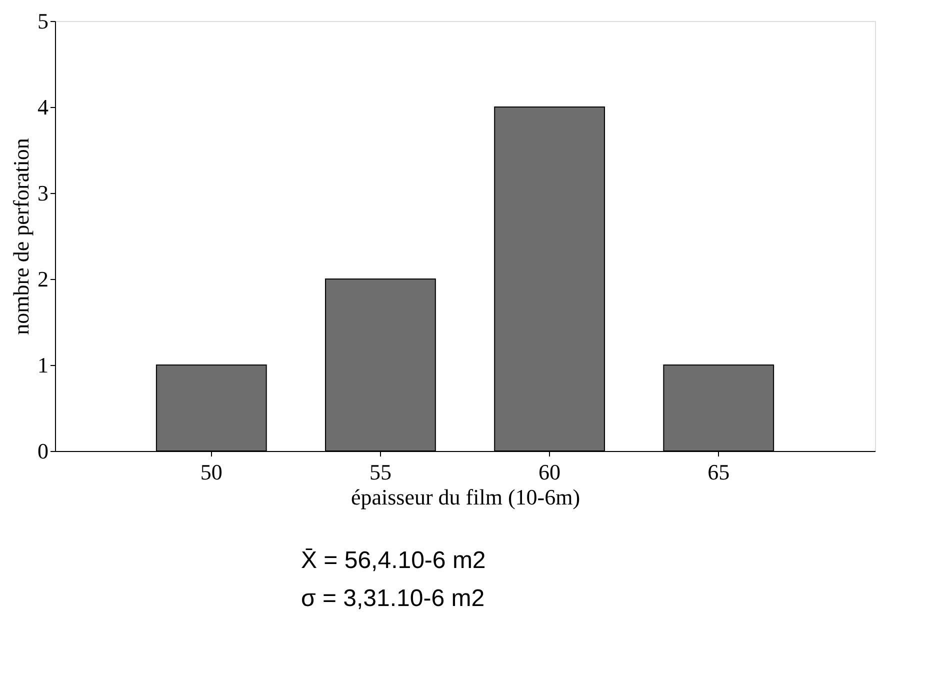 This screenshot has height=674, width=951. I want to click on text: σ = 3,31.10-6 m2, so click(393, 598).